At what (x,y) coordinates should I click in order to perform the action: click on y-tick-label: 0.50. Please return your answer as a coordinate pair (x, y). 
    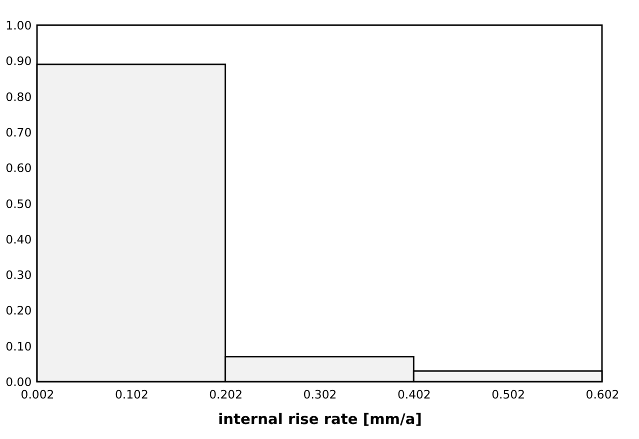
    Looking at the image, I should click on (19, 203).